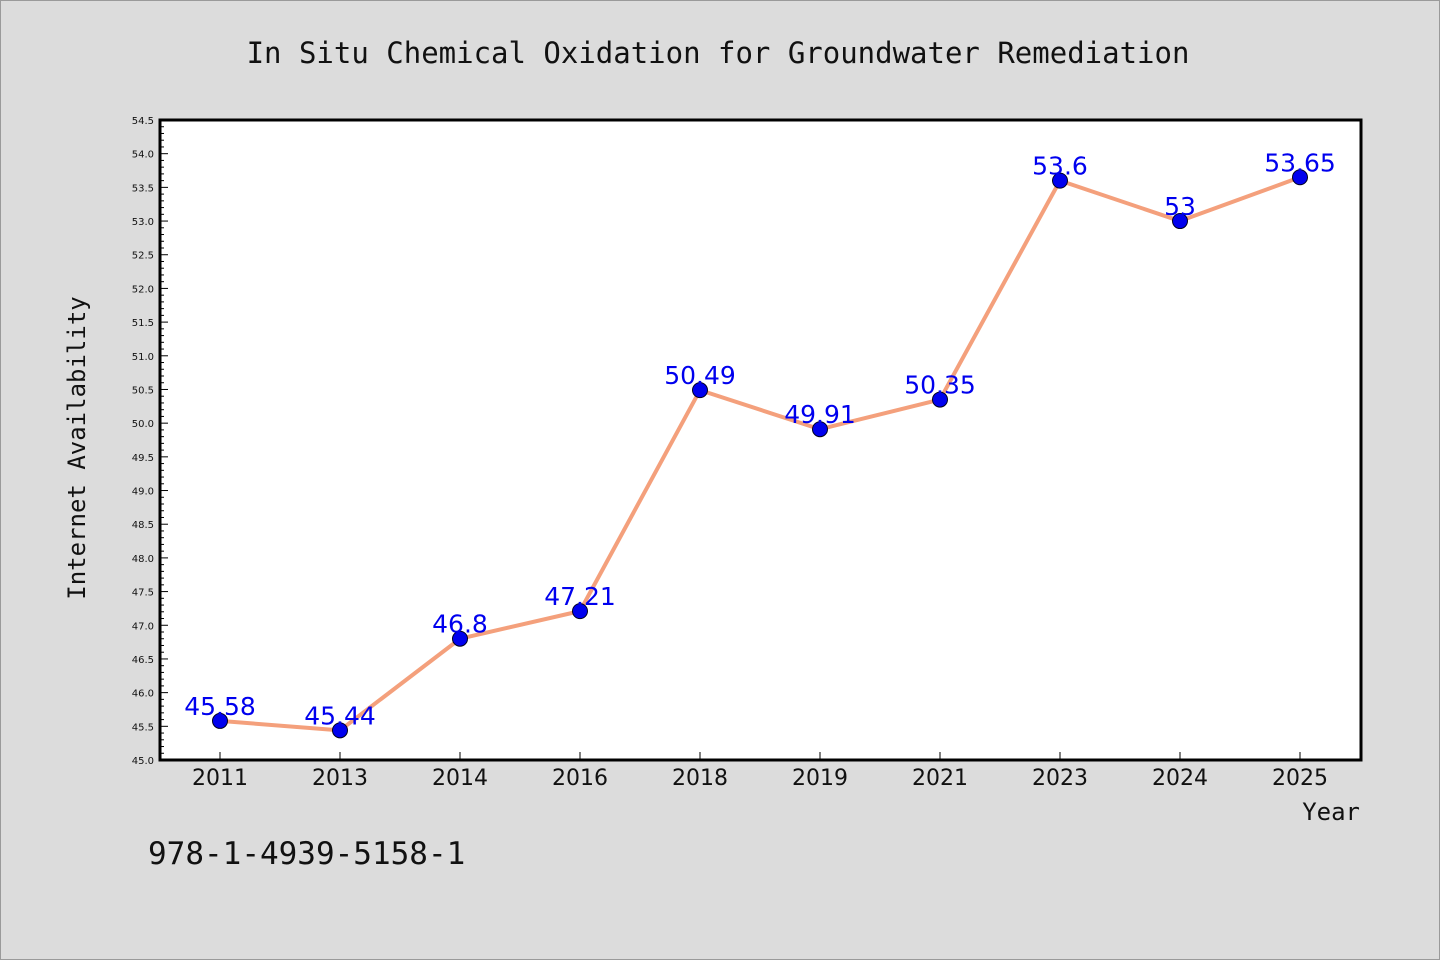  What do you see at coordinates (143, 289) in the screenshot?
I see `y-tick-label: 52.0` at bounding box center [143, 289].